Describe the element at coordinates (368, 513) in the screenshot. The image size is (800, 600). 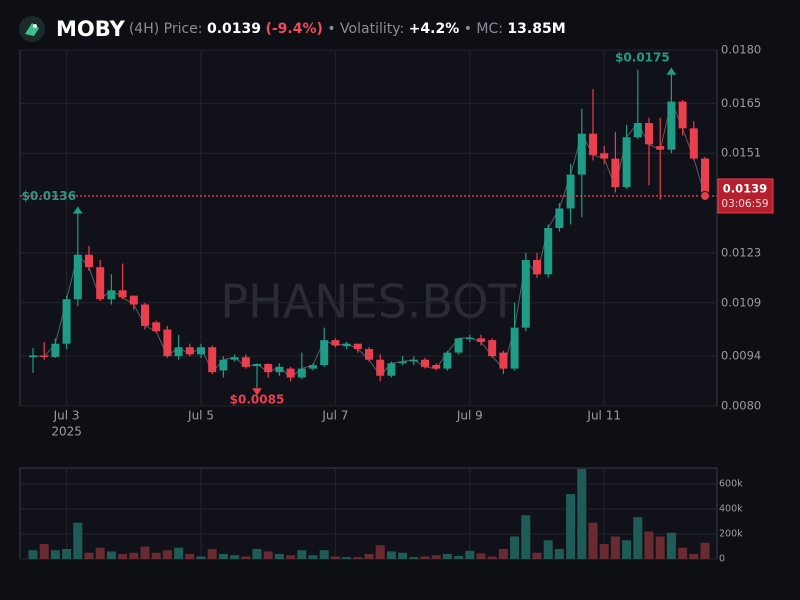
I see `volume-pane` at that location.